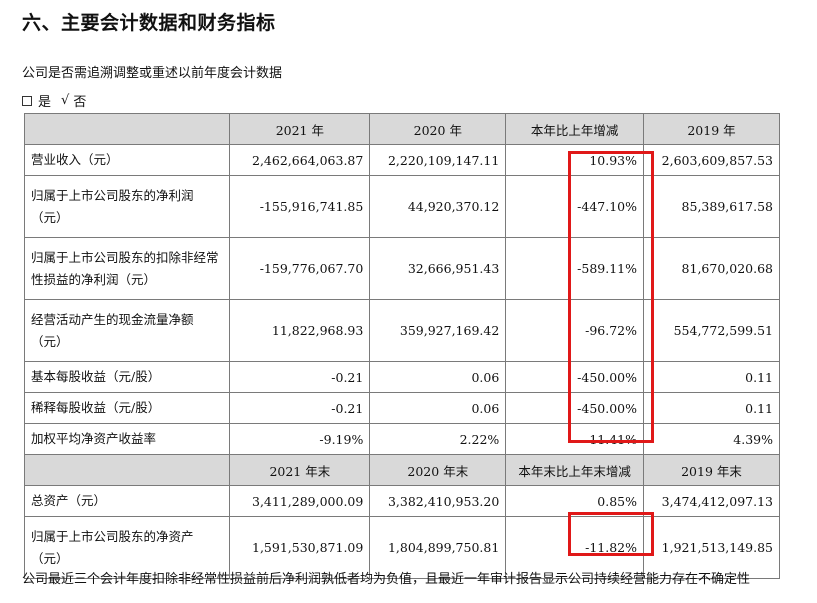 The width and height of the screenshot is (817, 603). Describe the element at coordinates (575, 439) in the screenshot. I see `value-change: -11.41%` at that location.